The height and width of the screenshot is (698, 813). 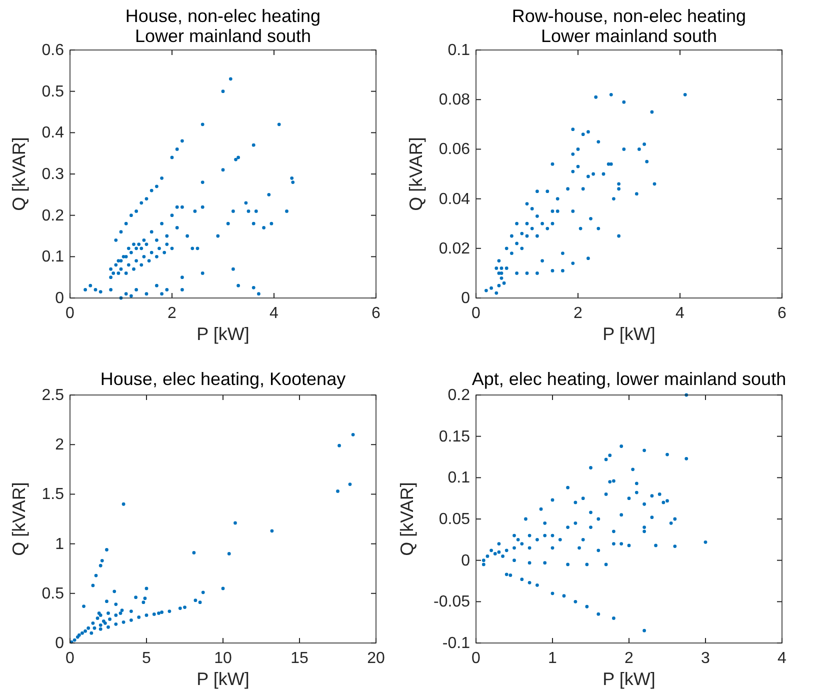 I want to click on chart-title: House, elec heating, Kootenay, so click(x=223, y=379).